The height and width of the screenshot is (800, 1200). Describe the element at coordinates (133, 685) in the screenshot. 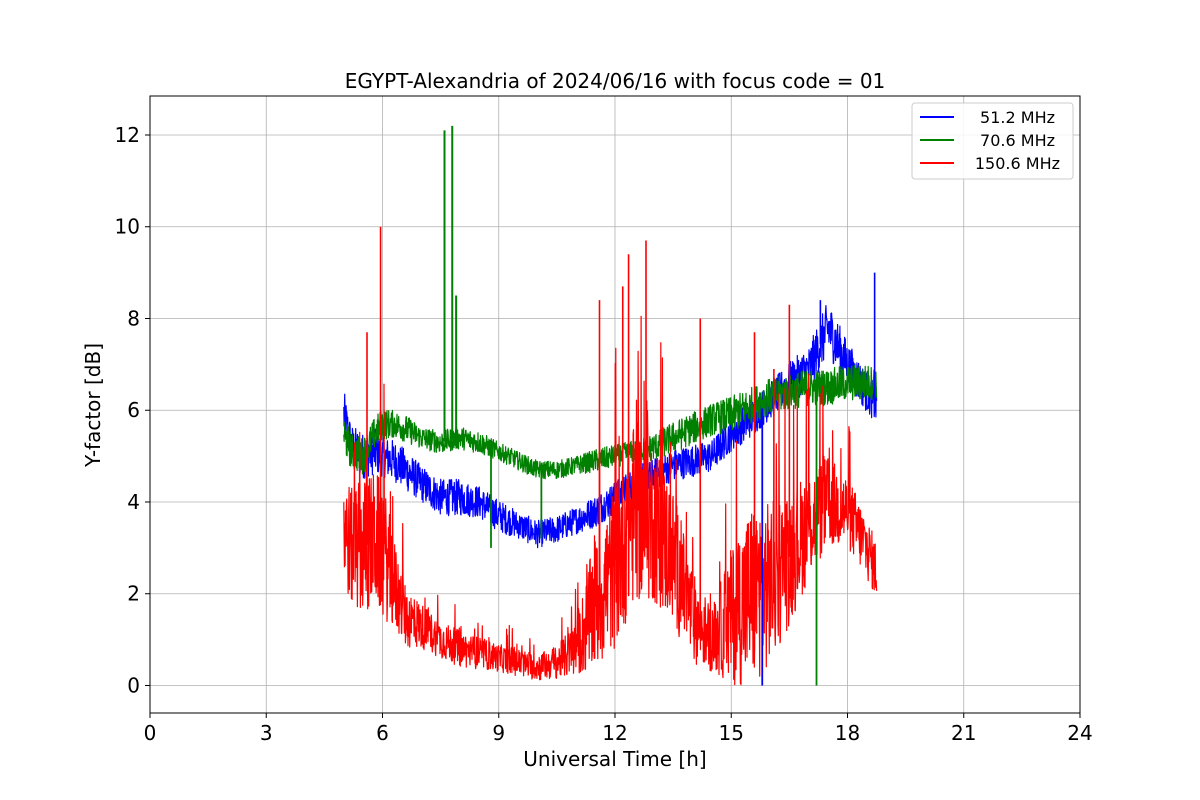

I see `y-tick-label: 0` at that location.